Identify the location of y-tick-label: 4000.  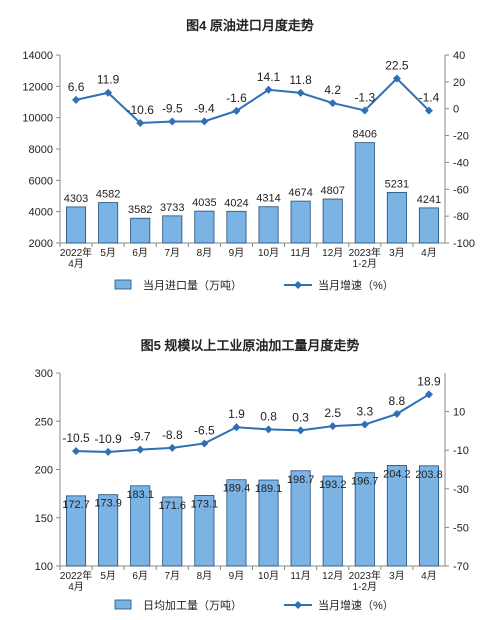
(41, 213).